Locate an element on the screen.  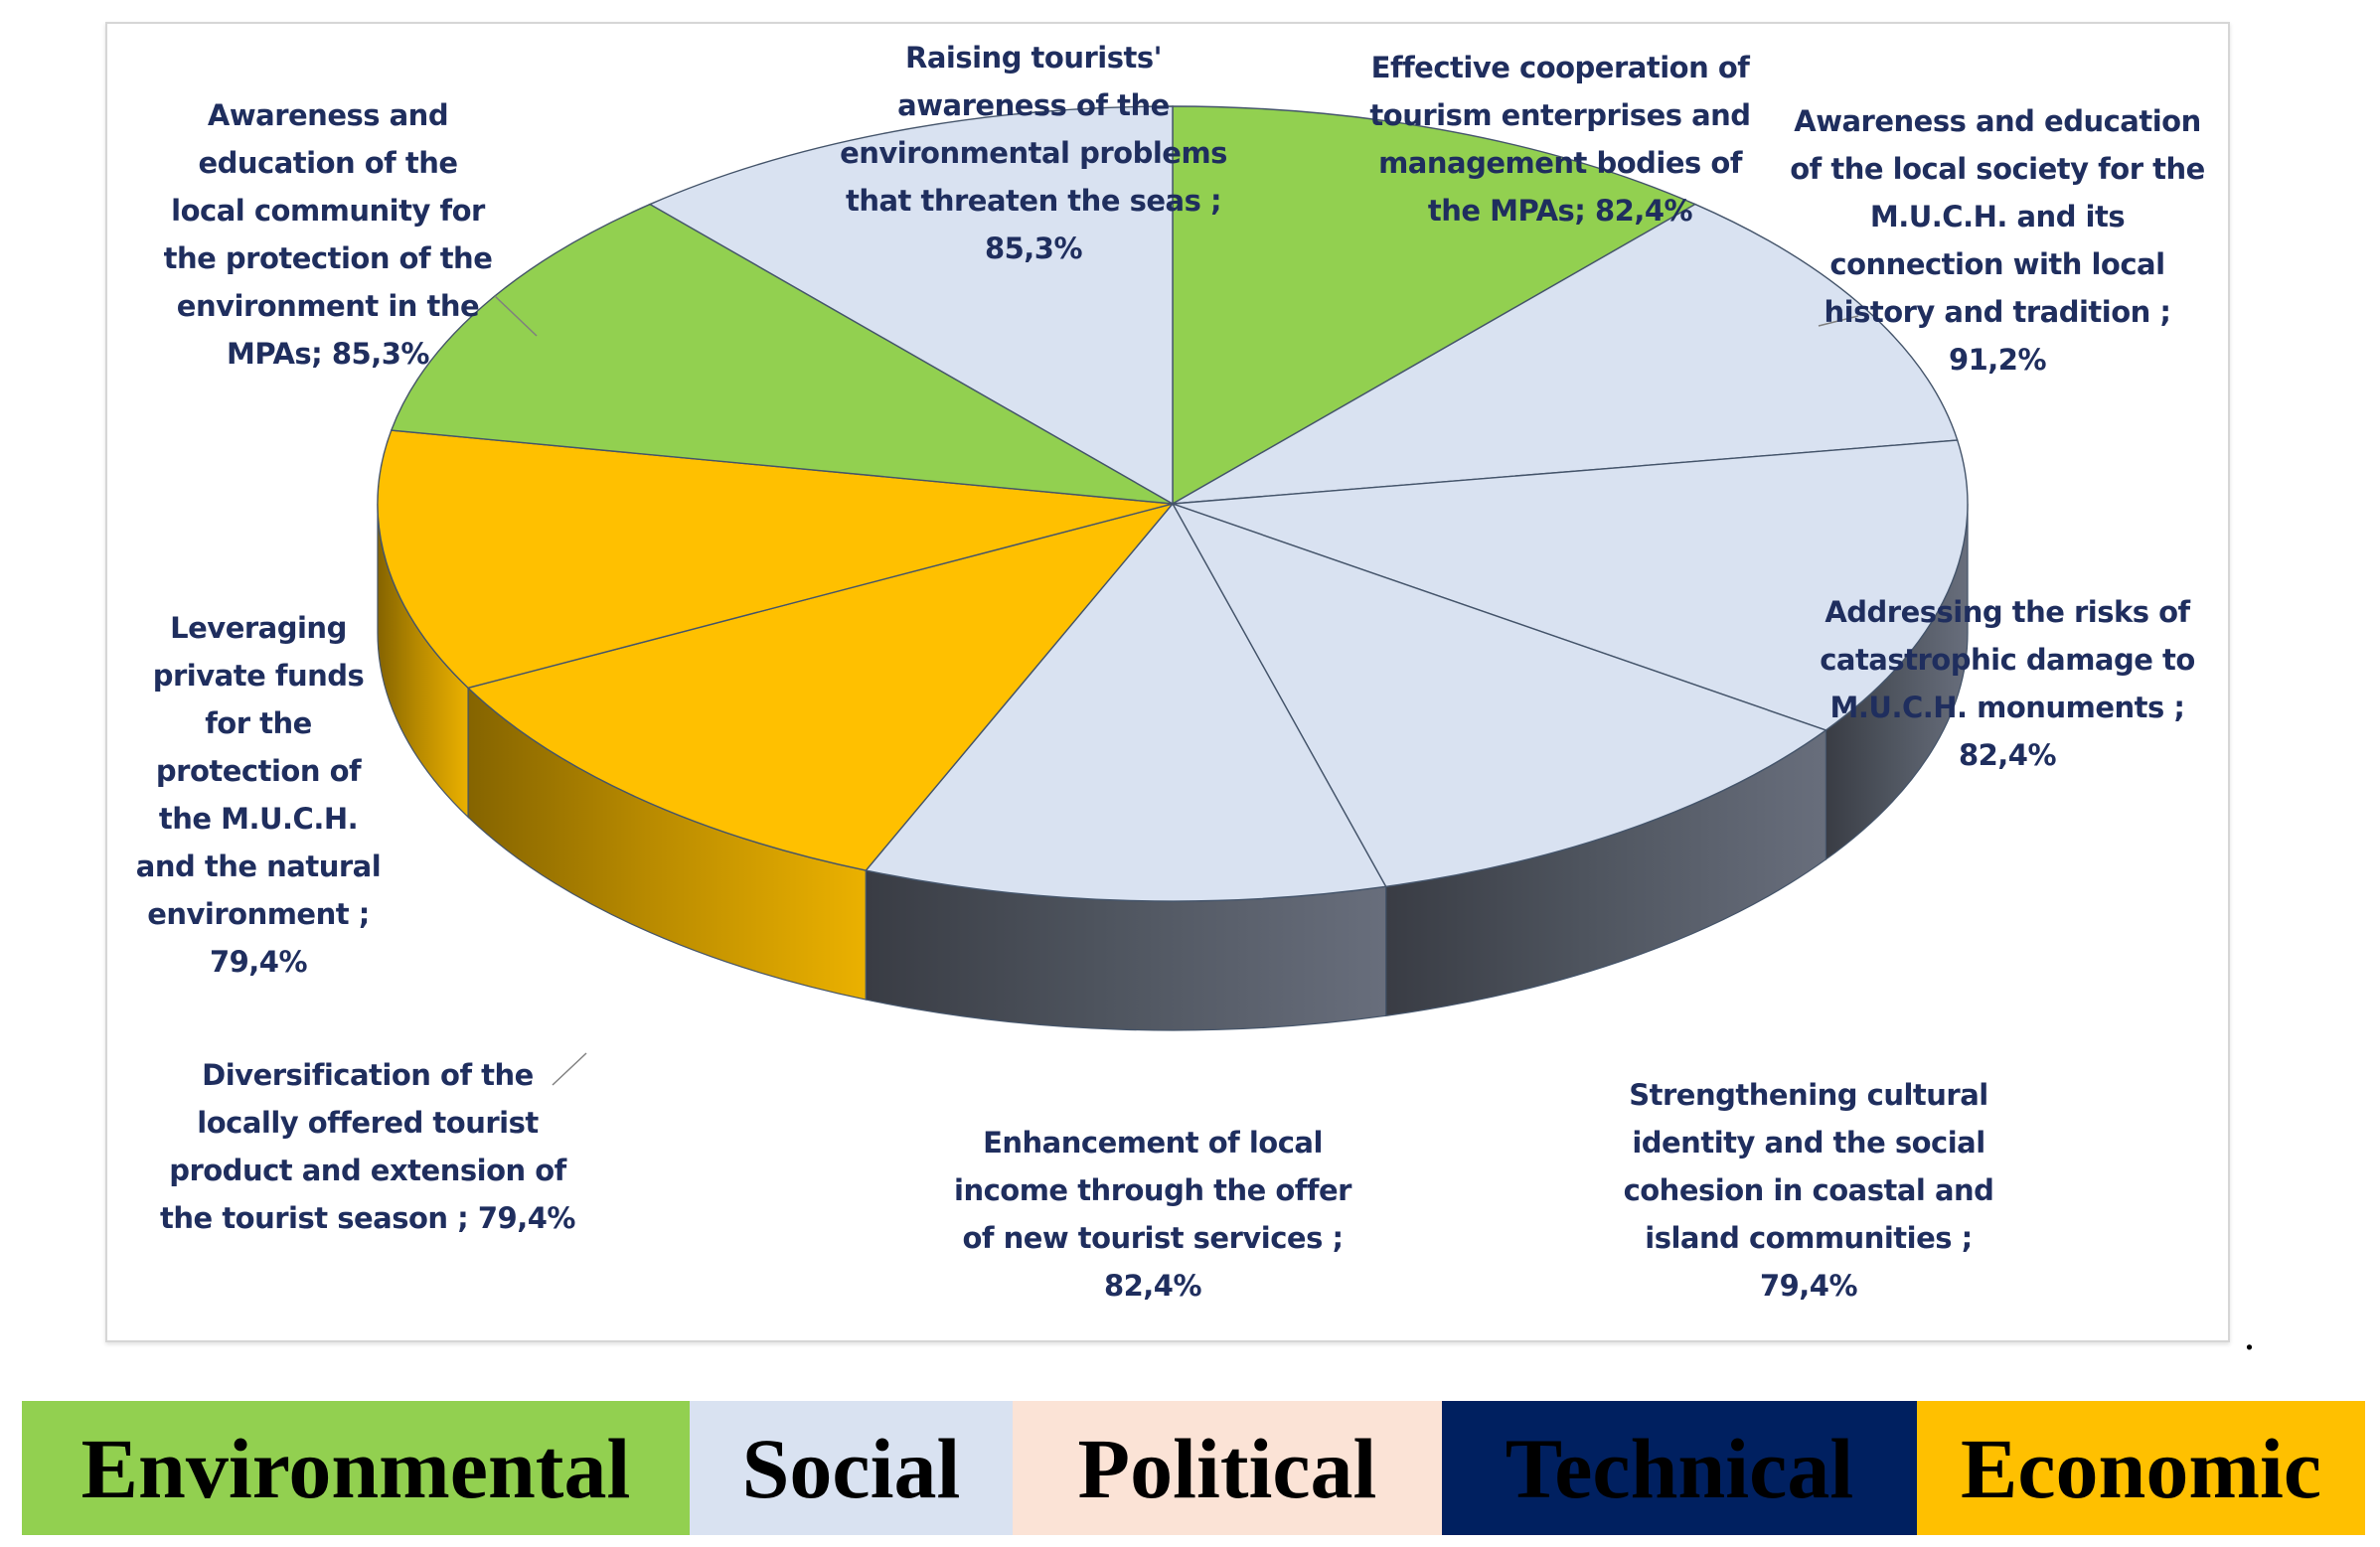
legend-economic-label: Economic is located at coordinates (2141, 1468).